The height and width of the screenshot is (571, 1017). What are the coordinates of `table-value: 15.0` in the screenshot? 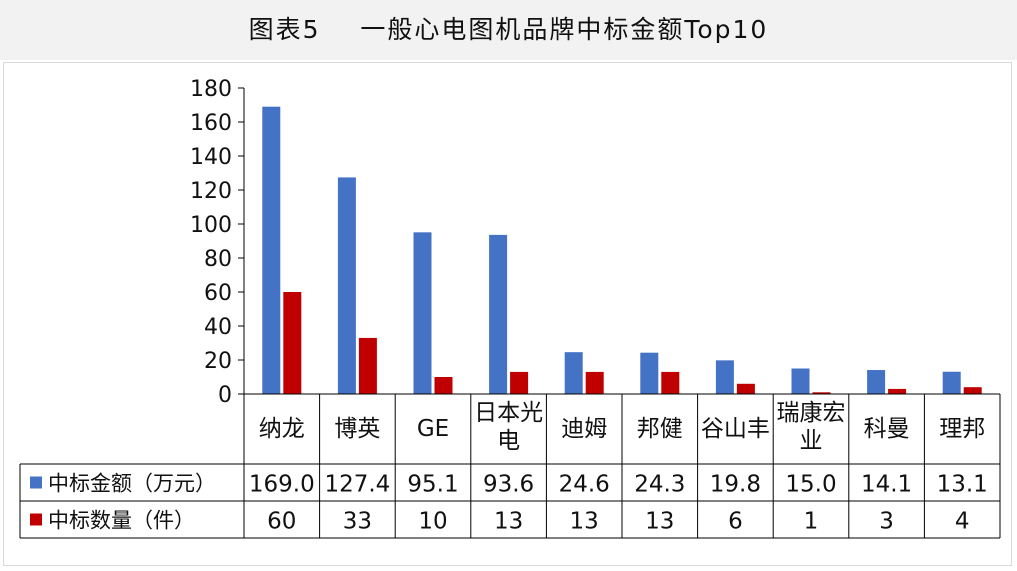 It's located at (810, 485).